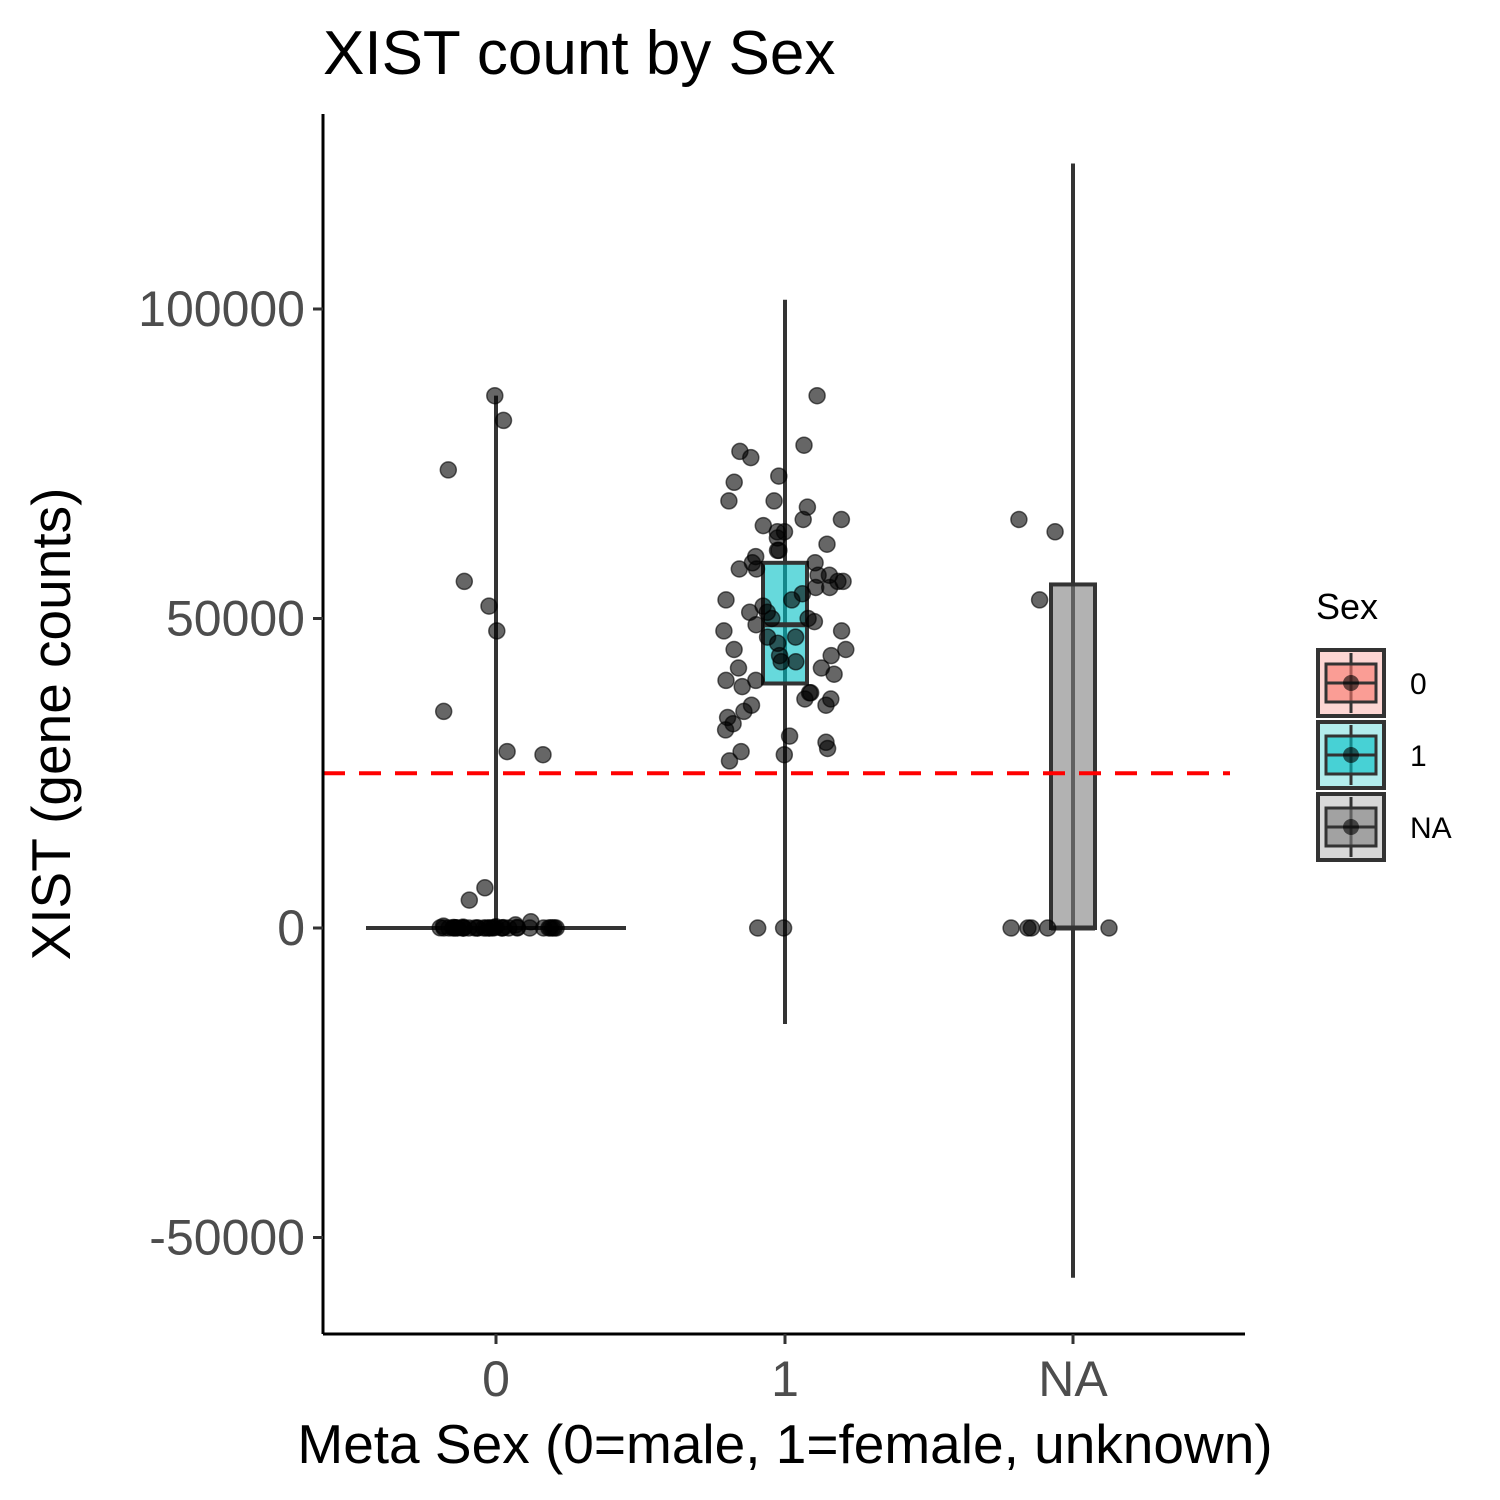  Describe the element at coordinates (1418, 756) in the screenshot. I see `legend-label: 1` at that location.